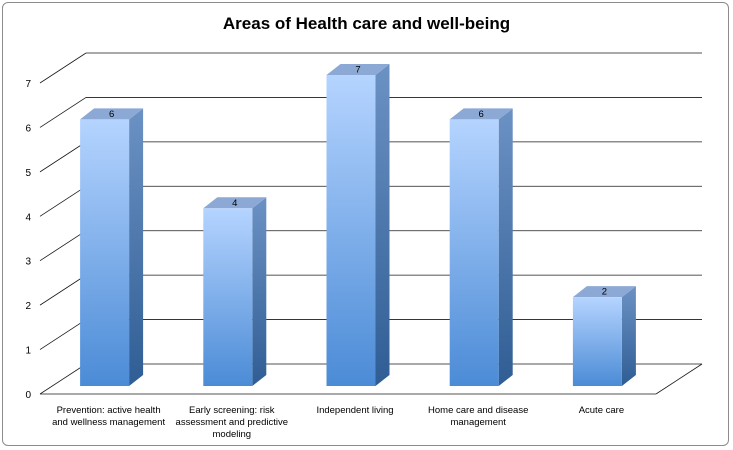 This screenshot has width=733, height=450. I want to click on floor-edge, so click(679, 379).